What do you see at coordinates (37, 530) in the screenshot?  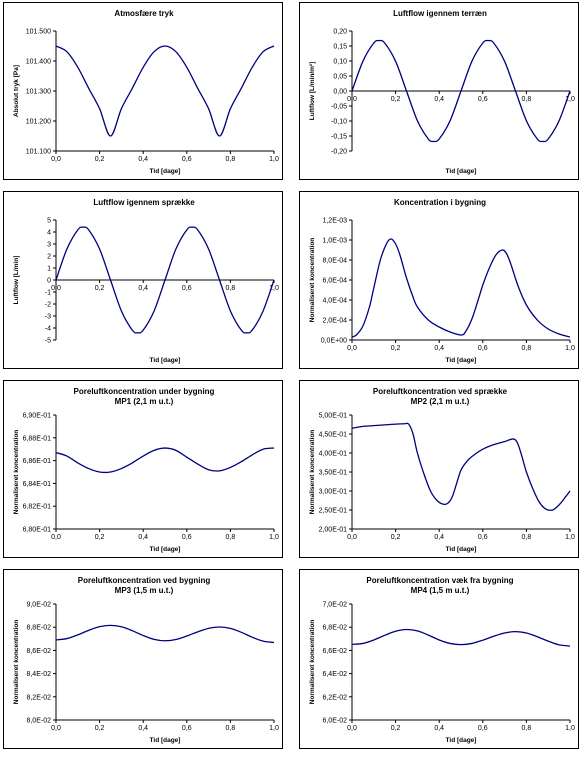 I see `y-tick-label: 6,80E-01` at bounding box center [37, 530].